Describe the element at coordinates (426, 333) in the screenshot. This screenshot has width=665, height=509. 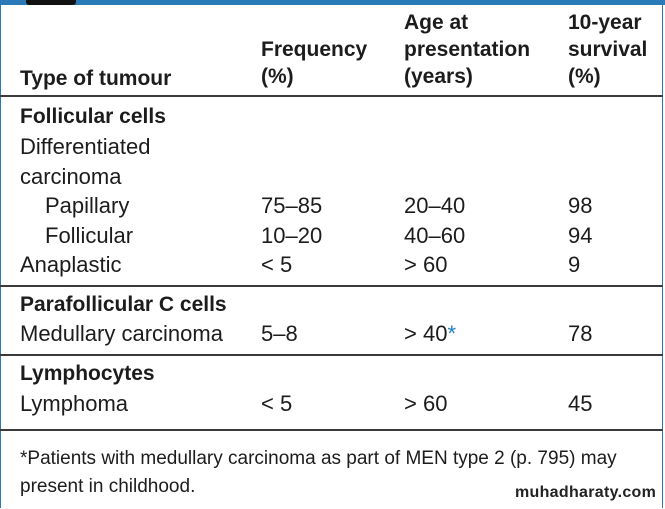
I see `medullary-age-value: > 40` at that location.